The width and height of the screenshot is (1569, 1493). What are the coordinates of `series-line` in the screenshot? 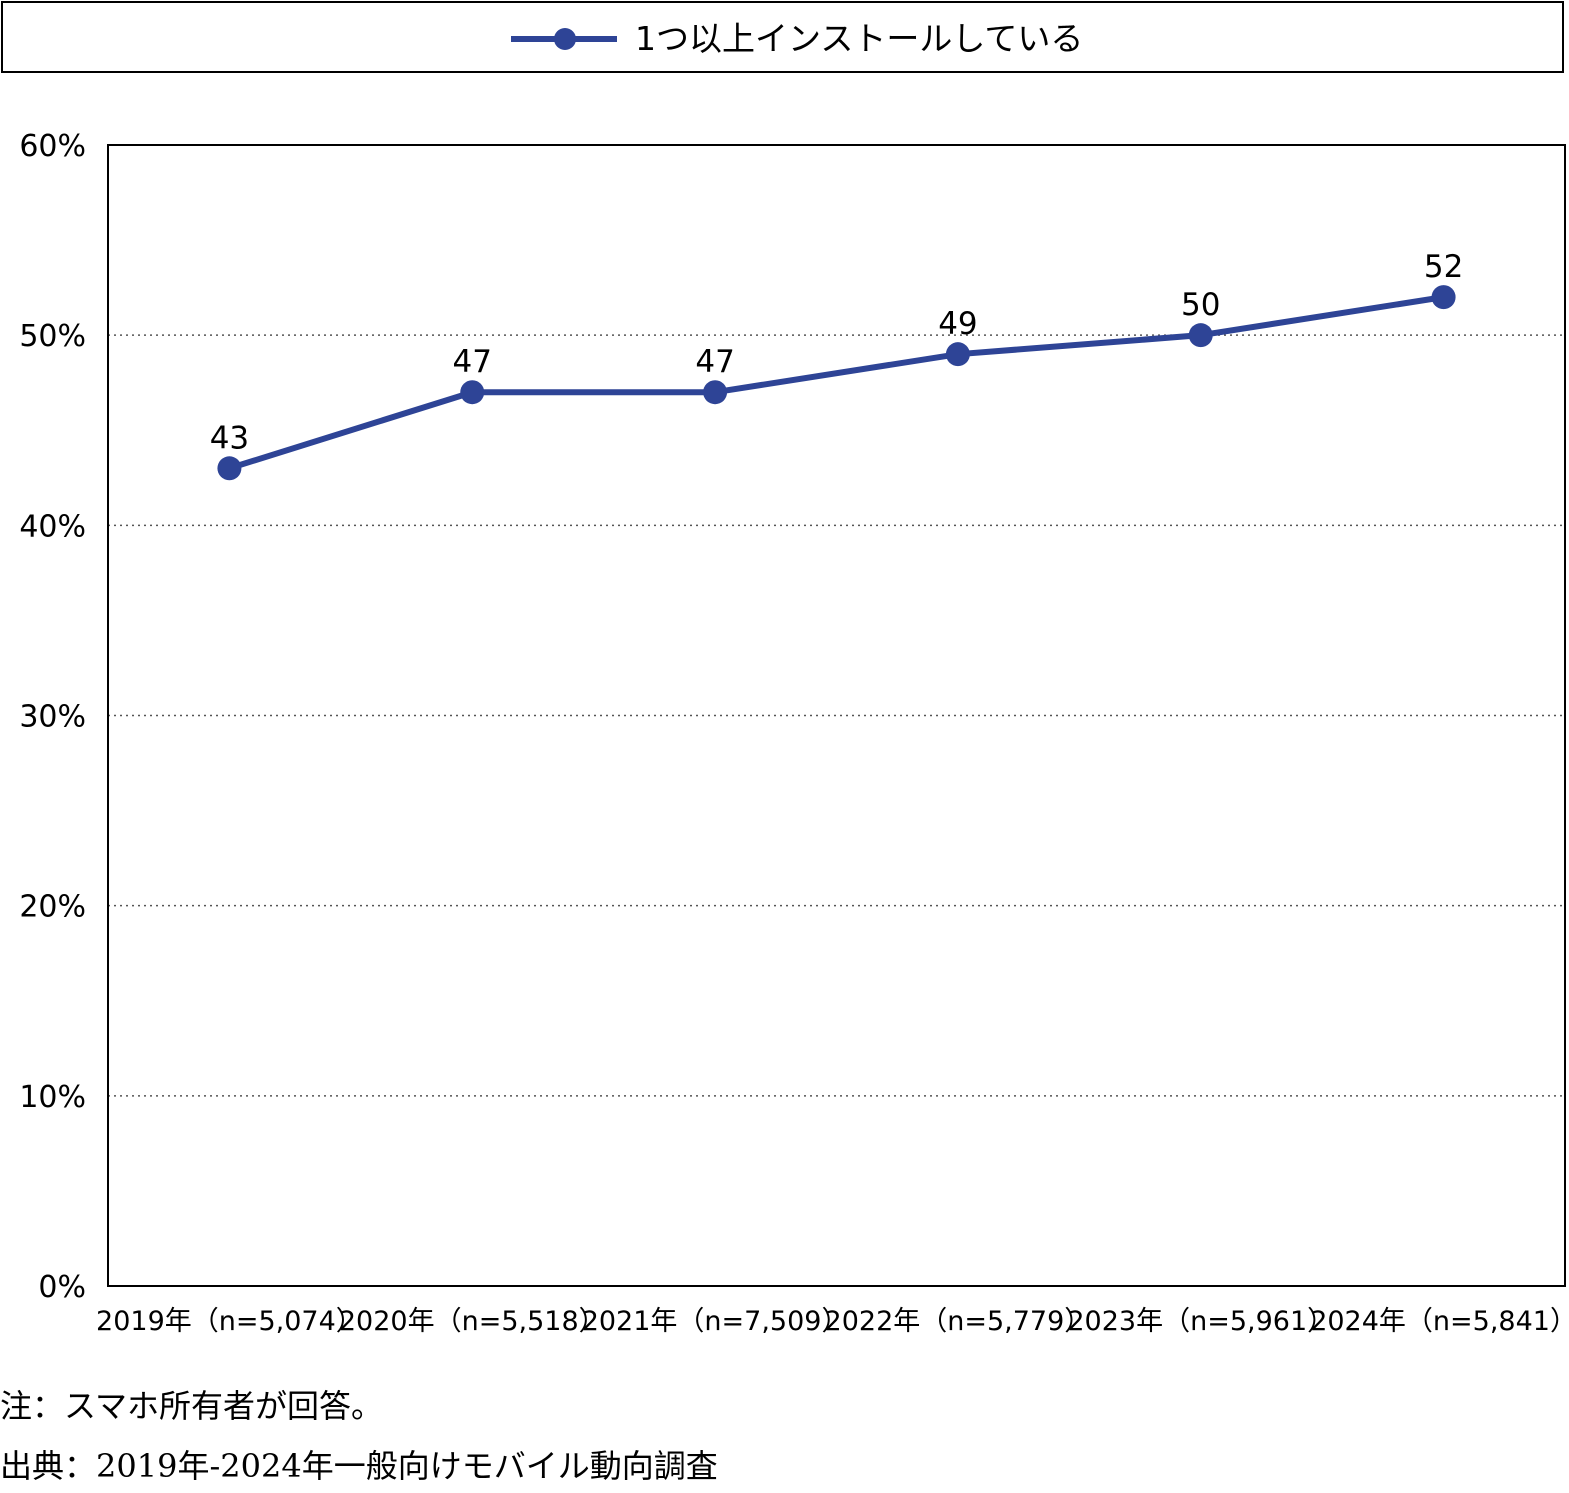 It's located at (836, 383).